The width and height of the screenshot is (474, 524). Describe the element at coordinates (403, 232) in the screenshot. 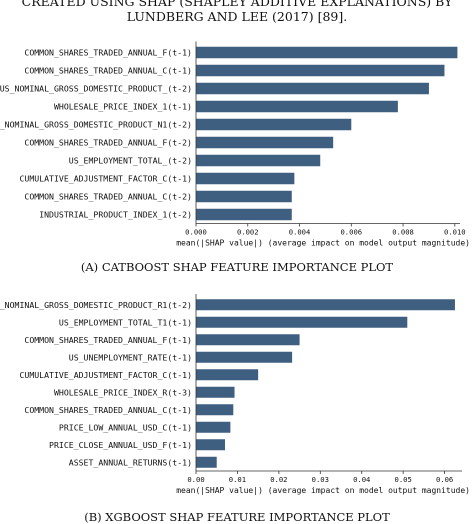

I see `catboost-x-tick-label: 0.008` at that location.